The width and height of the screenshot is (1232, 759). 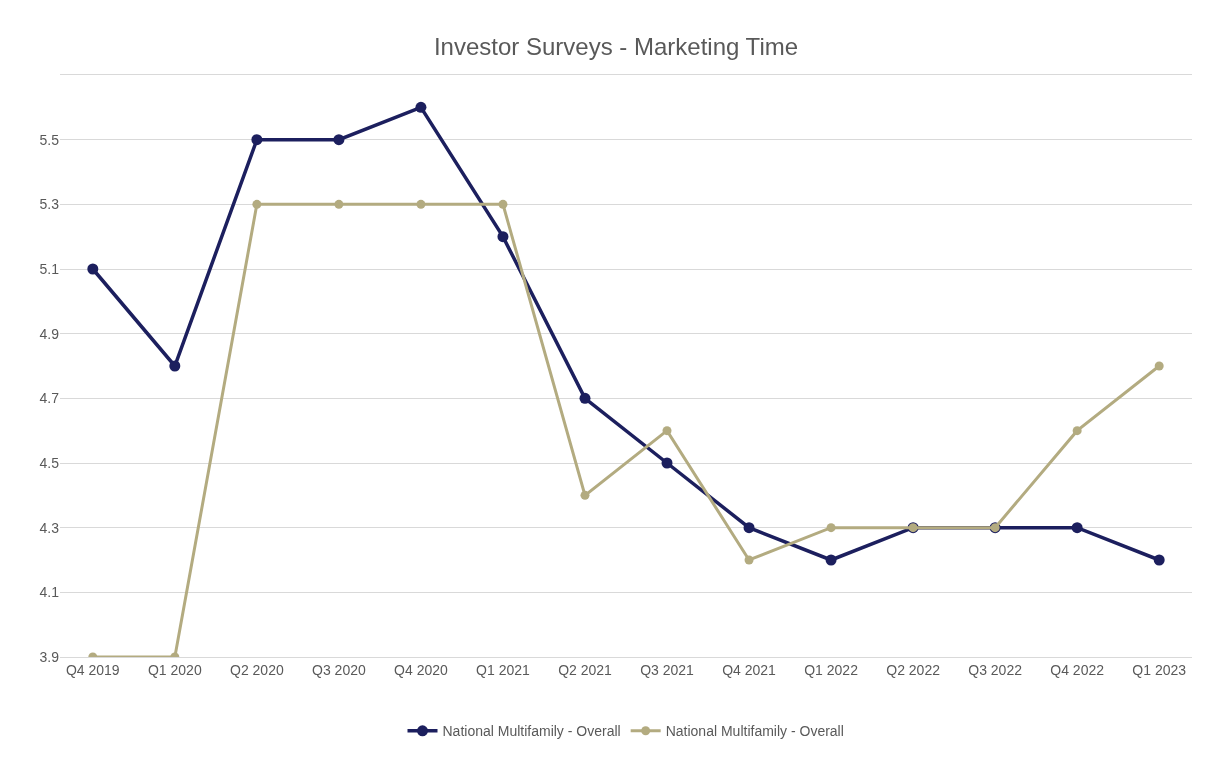 I want to click on x-tick-label: Q4 2022, so click(x=1077, y=669).